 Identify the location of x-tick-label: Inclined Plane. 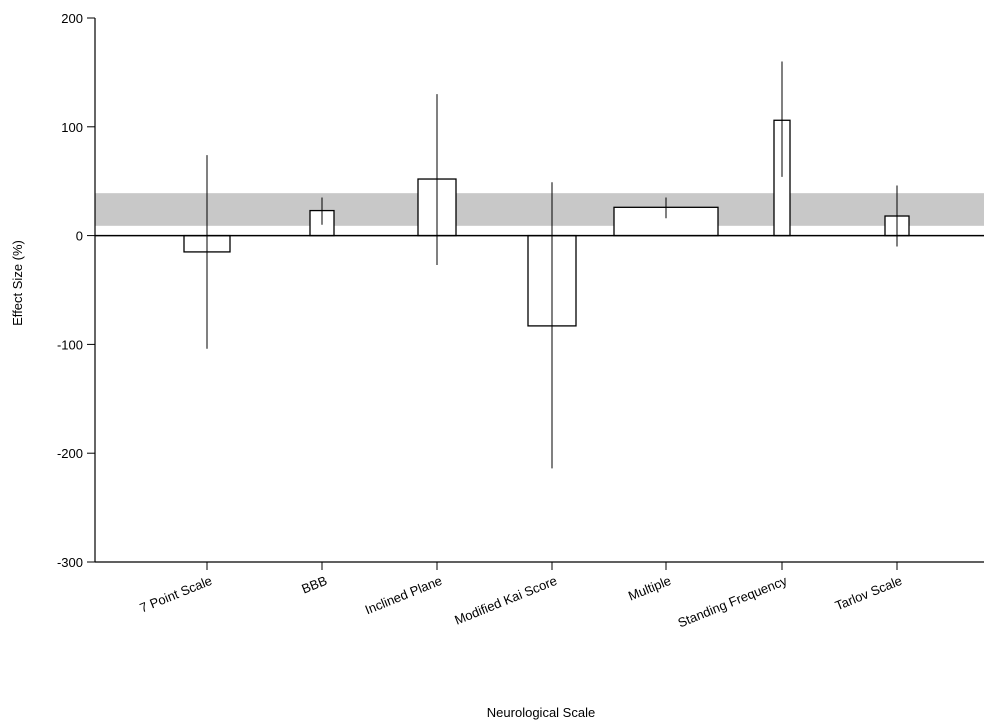
(403, 595).